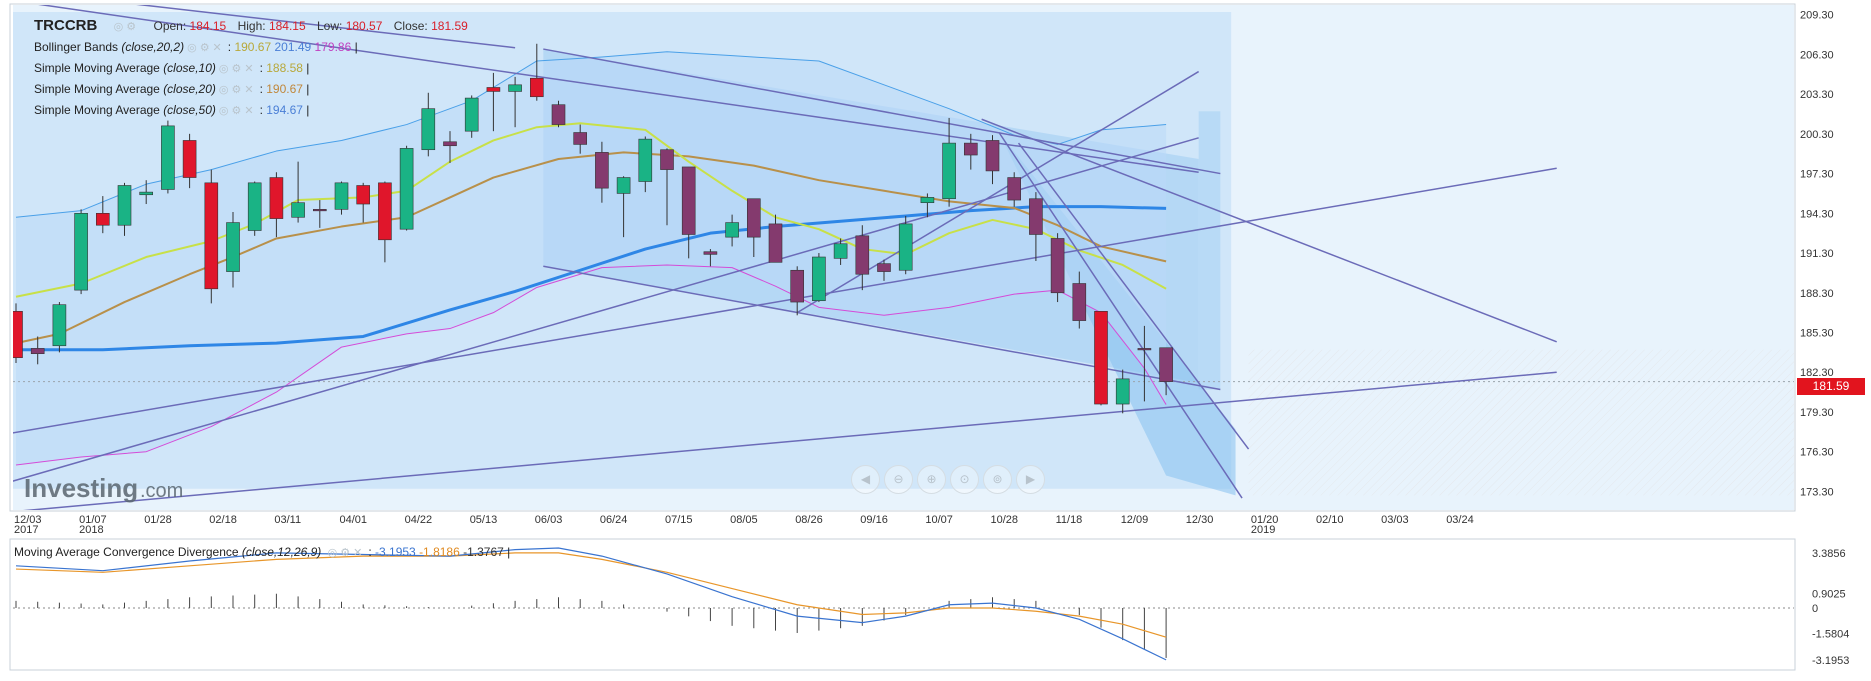 The image size is (1871, 681). What do you see at coordinates (948, 479) in the screenshot?
I see `chart-navigation: ◀ ⊖ ⊕ ⊙ ⊚ ▶` at bounding box center [948, 479].